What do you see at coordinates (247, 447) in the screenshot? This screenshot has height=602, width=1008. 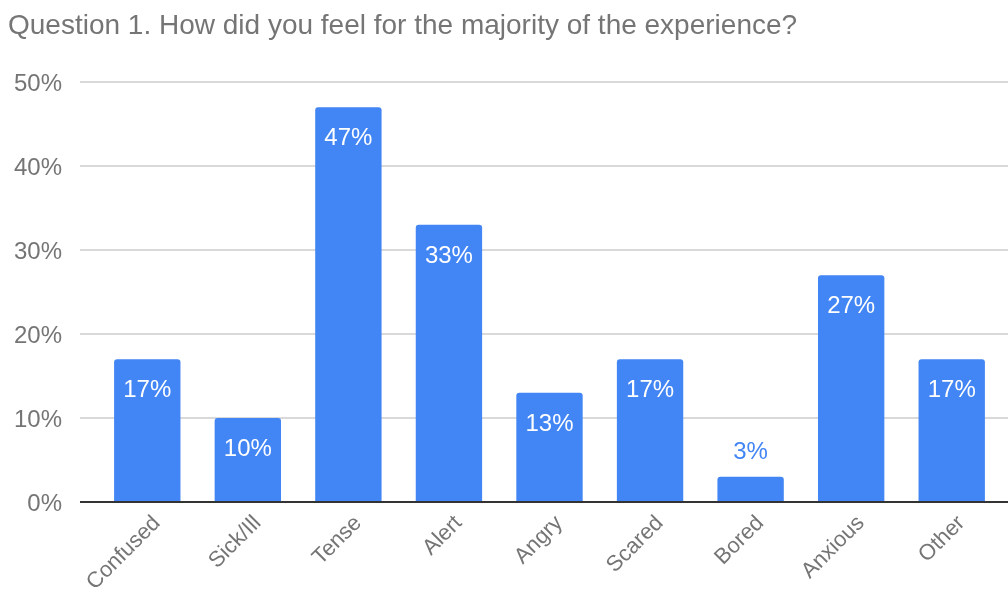 I see `data-label: 10%` at bounding box center [247, 447].